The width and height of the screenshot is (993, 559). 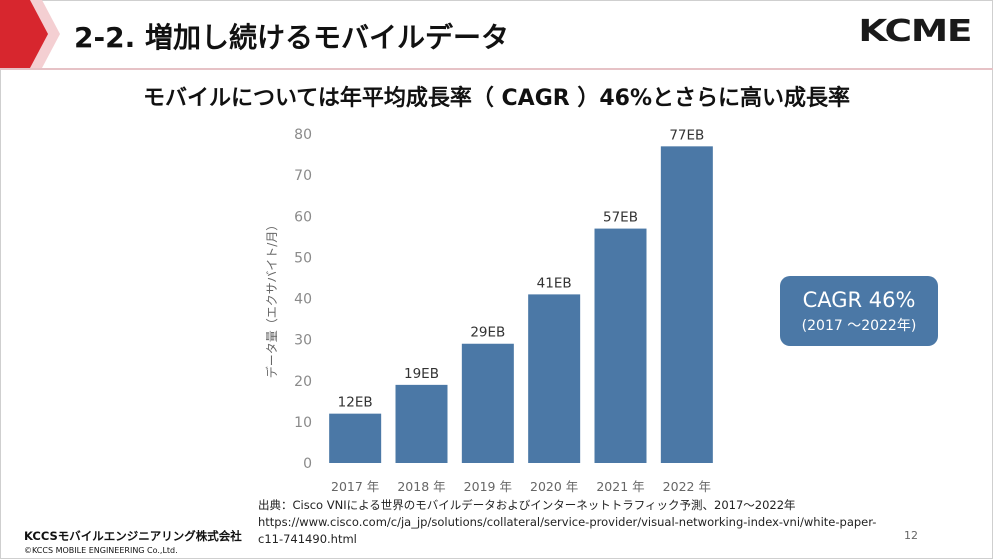 I want to click on bar-data-label: 77EB, so click(x=686, y=135).